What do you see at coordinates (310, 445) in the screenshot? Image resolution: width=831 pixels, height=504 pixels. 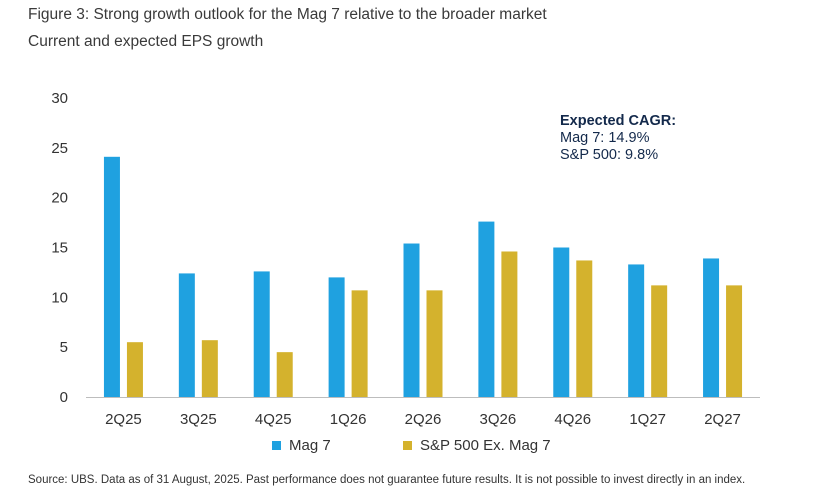 I see `legend-label-mag7: Mag 7` at bounding box center [310, 445].